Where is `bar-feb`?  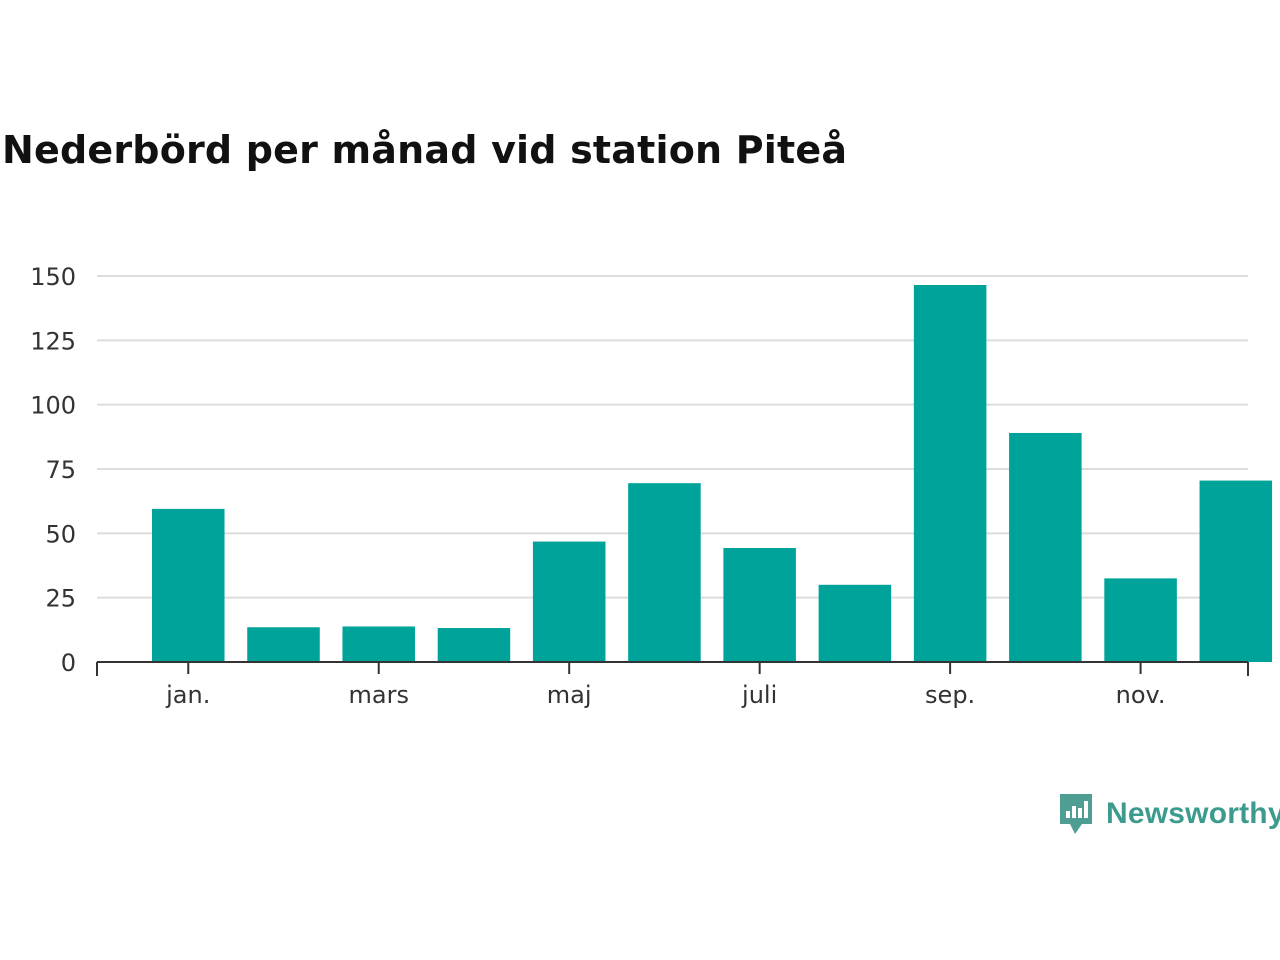
bar-feb is located at coordinates (283, 644).